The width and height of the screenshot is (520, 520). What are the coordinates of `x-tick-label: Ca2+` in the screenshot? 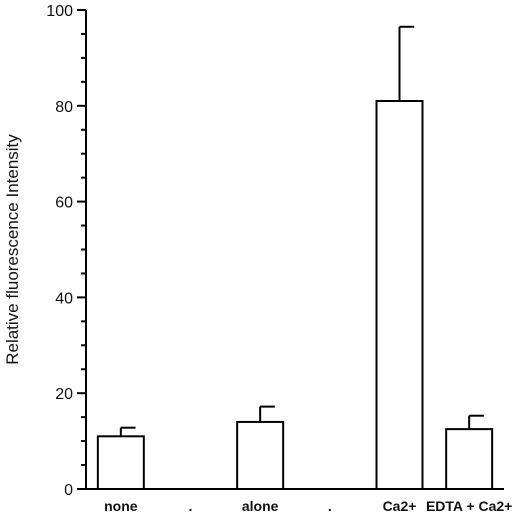 It's located at (400, 506).